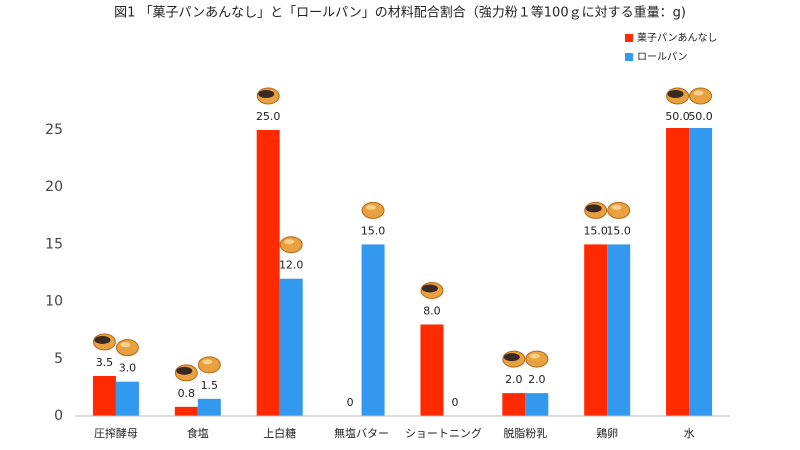 This screenshot has height=450, width=800. Describe the element at coordinates (54, 244) in the screenshot. I see `y-tick-label: 15` at that location.